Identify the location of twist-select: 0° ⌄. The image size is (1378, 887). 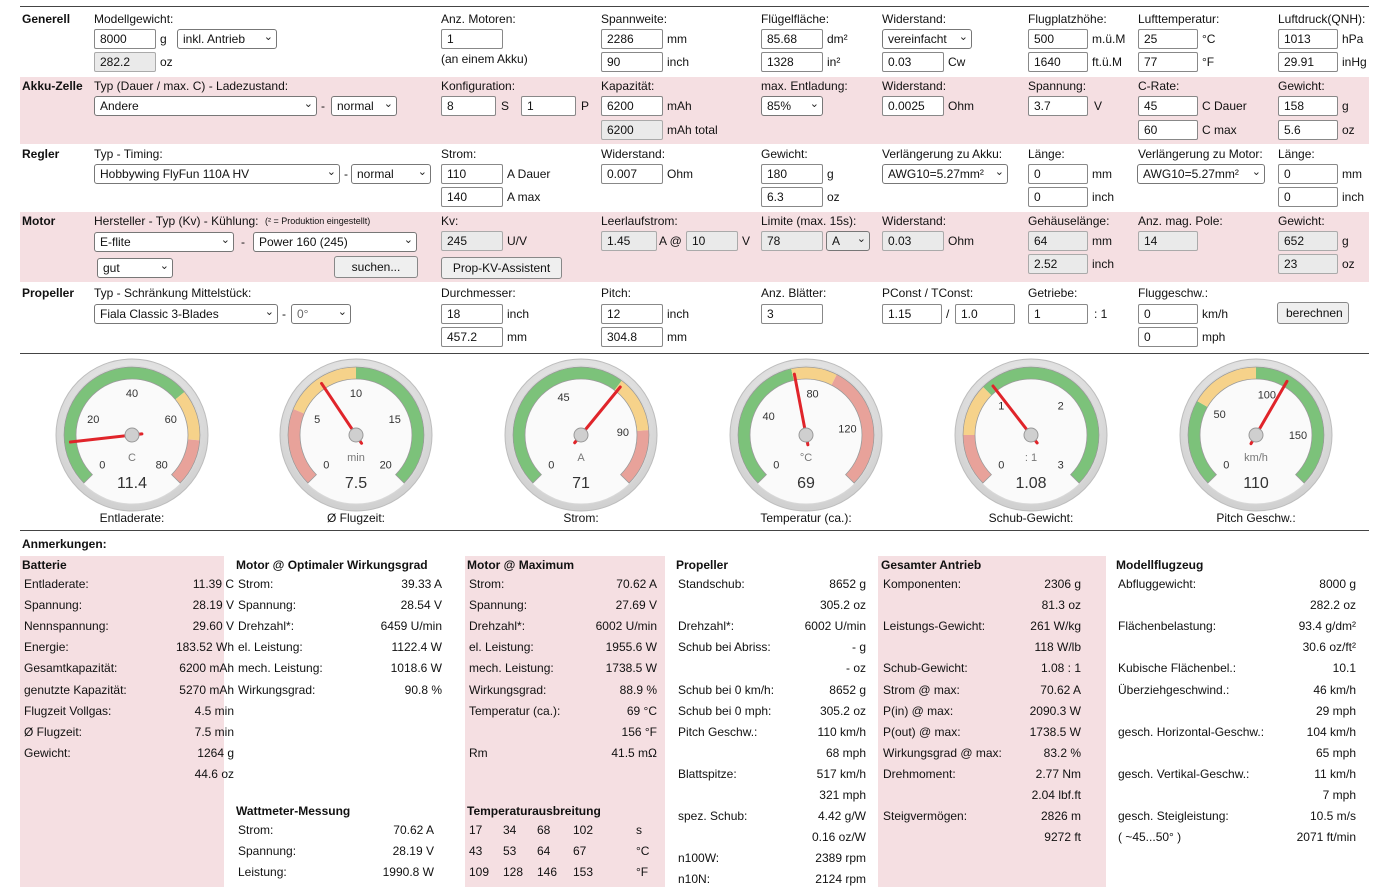
(321, 314).